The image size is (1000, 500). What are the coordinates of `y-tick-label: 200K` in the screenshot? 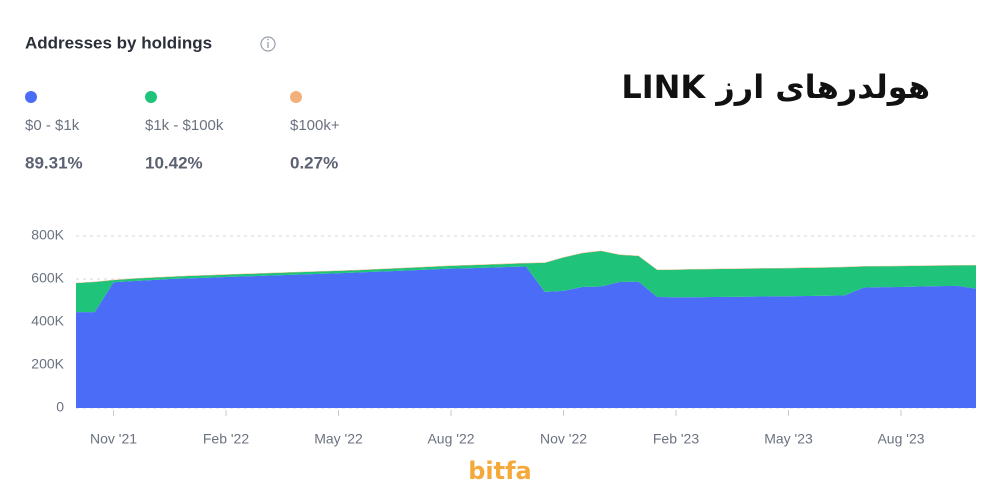 It's located at (47, 364).